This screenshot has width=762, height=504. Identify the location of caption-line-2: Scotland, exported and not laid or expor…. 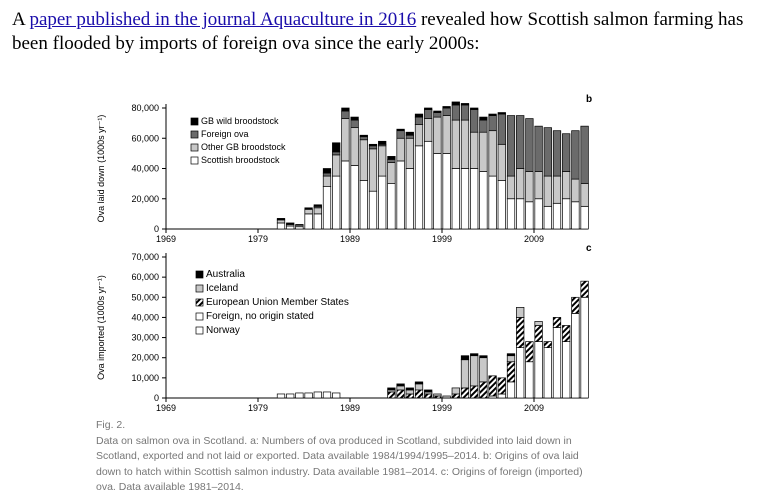
(337, 456).